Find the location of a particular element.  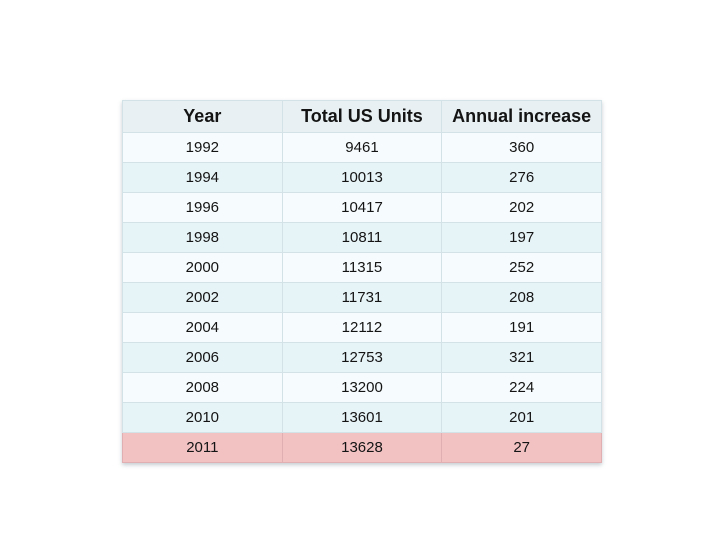

table-cell: 191 is located at coordinates (521, 327).